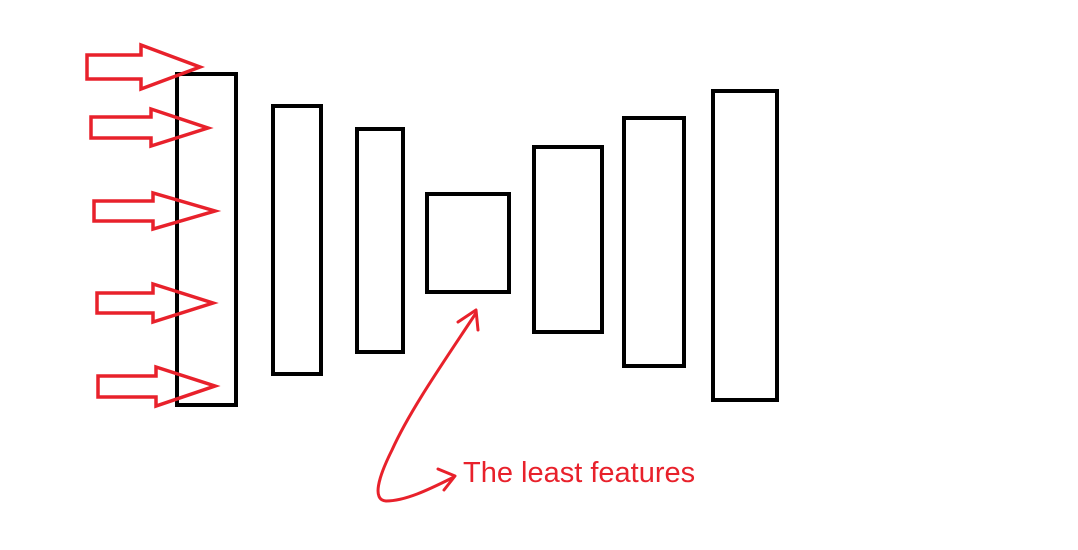  What do you see at coordinates (427, 407) in the screenshot?
I see `annotation-curve-arrow` at bounding box center [427, 407].